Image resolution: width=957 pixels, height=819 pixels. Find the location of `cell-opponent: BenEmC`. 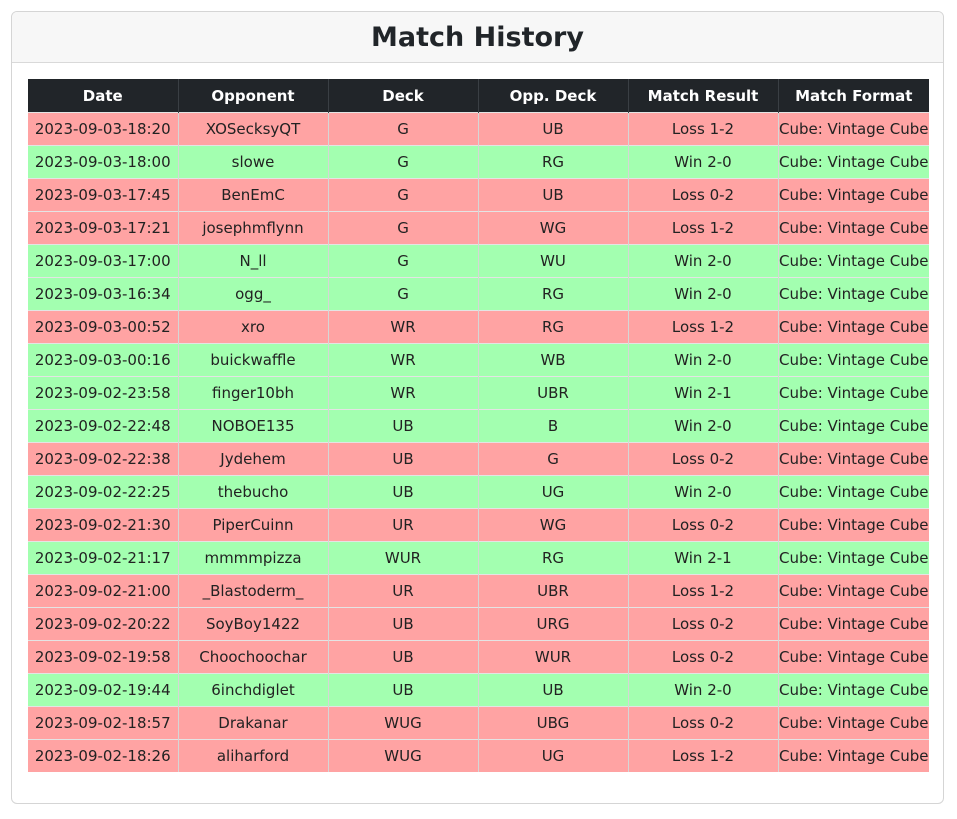

cell-opponent: BenEmC is located at coordinates (253, 195).